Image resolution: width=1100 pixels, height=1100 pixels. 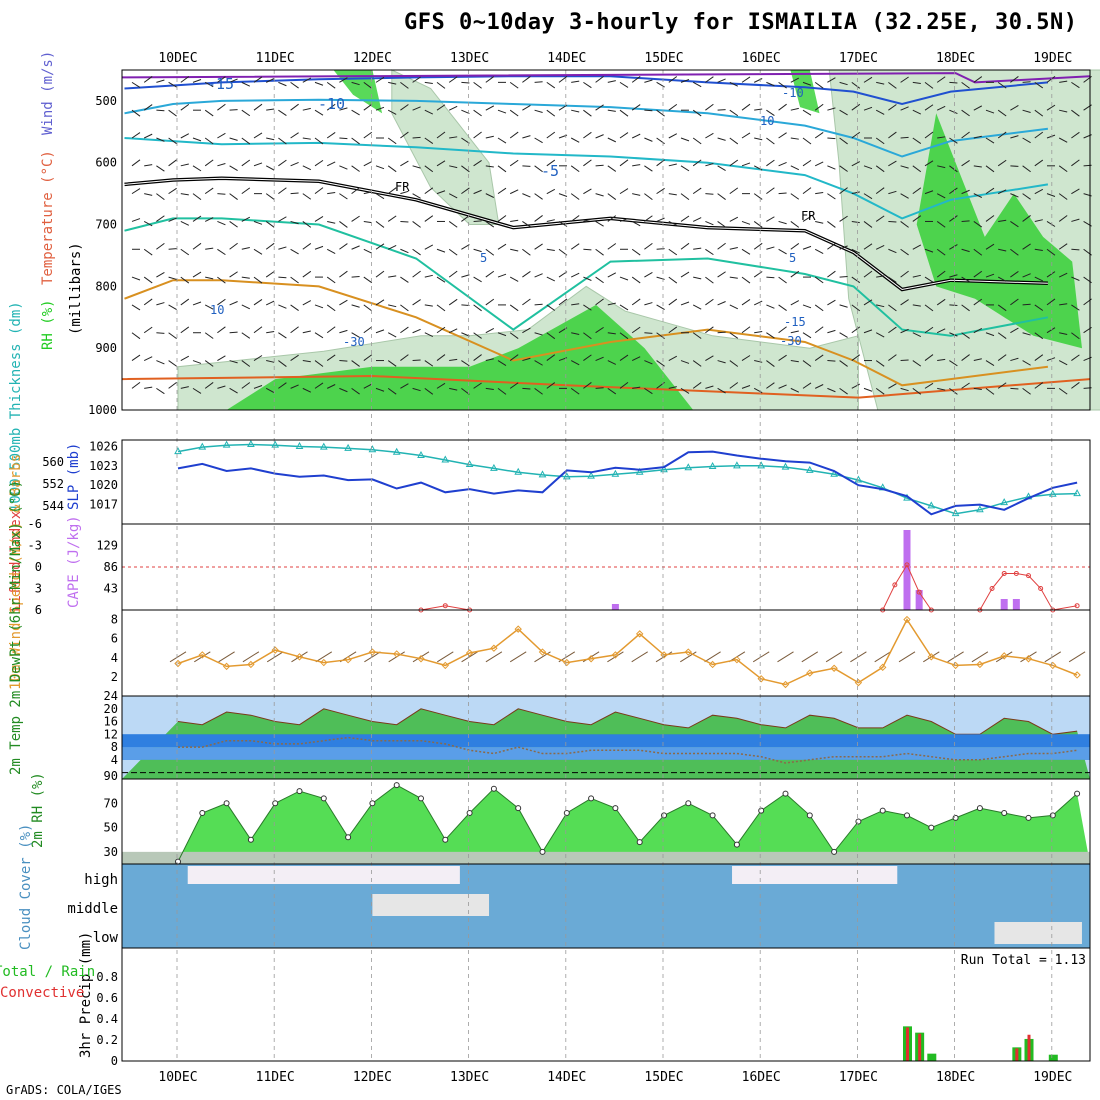 I want to click on upper-ytick-500: 500, so click(x=106, y=101).